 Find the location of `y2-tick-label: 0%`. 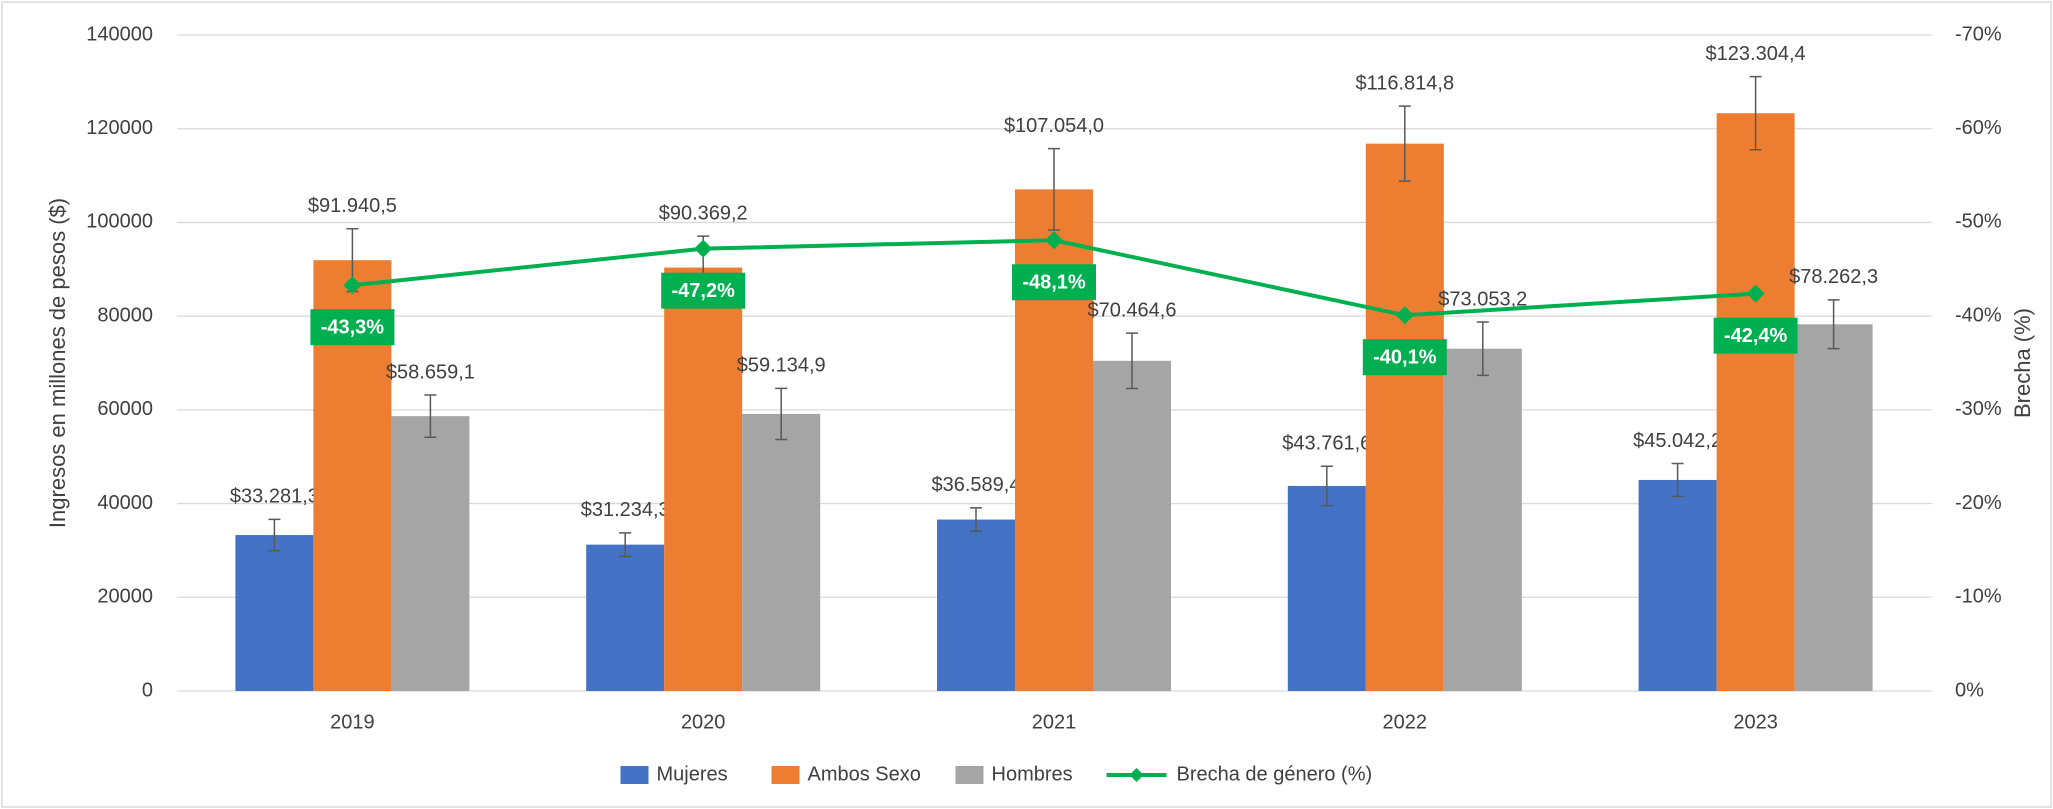

y2-tick-label: 0% is located at coordinates (1969, 690).